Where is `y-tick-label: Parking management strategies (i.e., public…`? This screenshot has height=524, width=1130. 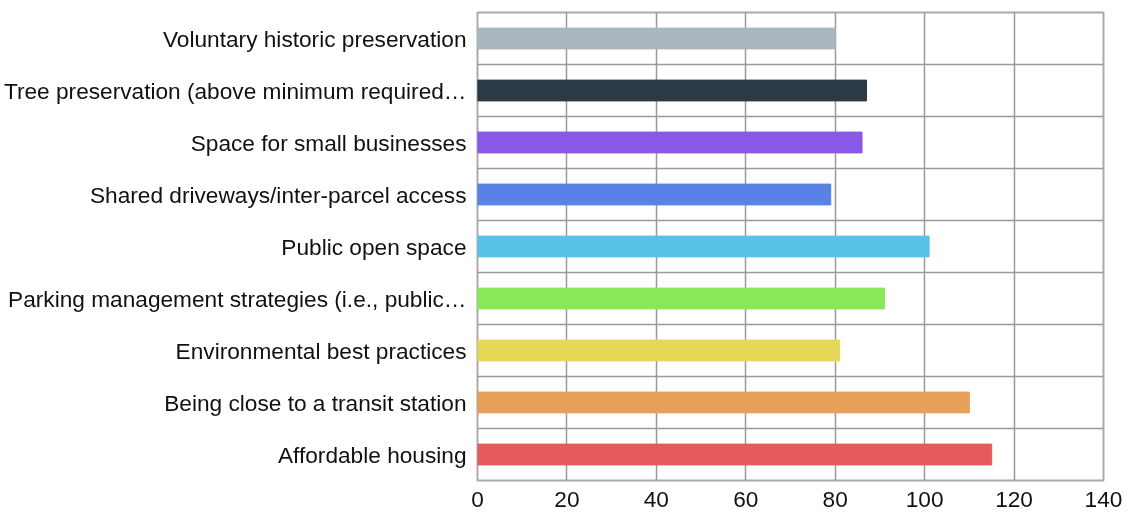
y-tick-label: Parking management strategies (i.e., public… is located at coordinates (237, 298).